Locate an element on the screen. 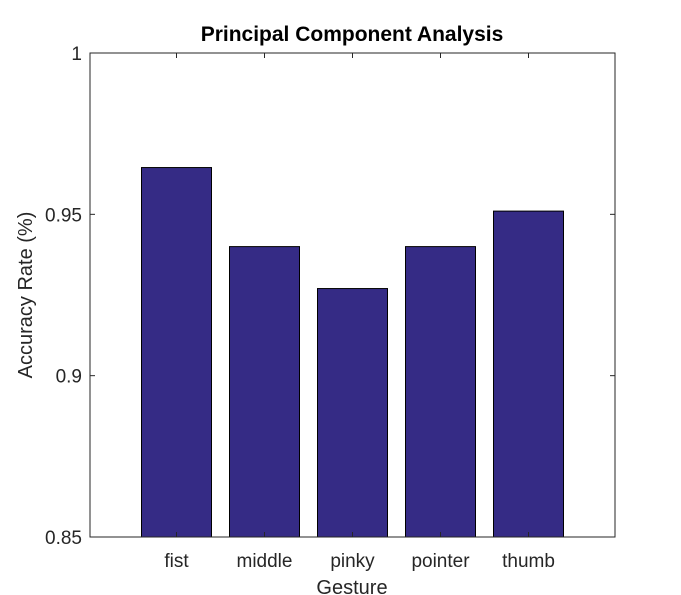 The image size is (681, 595). x-tick-label-middle: middle is located at coordinates (265, 561).